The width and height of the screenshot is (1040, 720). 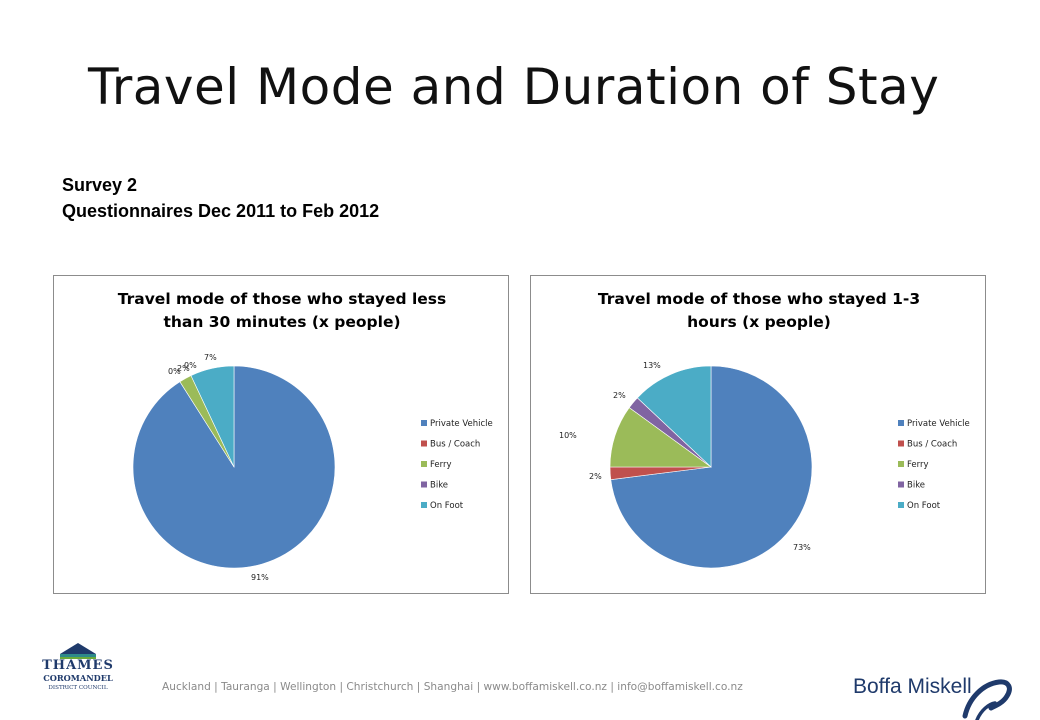 What do you see at coordinates (759, 299) in the screenshot?
I see `chart-title-line: Travel mode of those who stayed 1-3` at bounding box center [759, 299].